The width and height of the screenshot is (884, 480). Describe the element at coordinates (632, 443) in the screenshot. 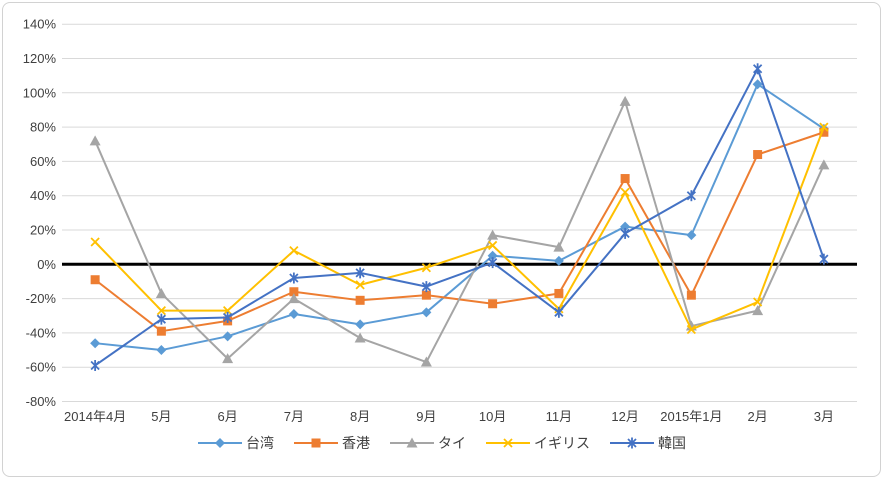

I see `asterisk-marker-icon` at that location.